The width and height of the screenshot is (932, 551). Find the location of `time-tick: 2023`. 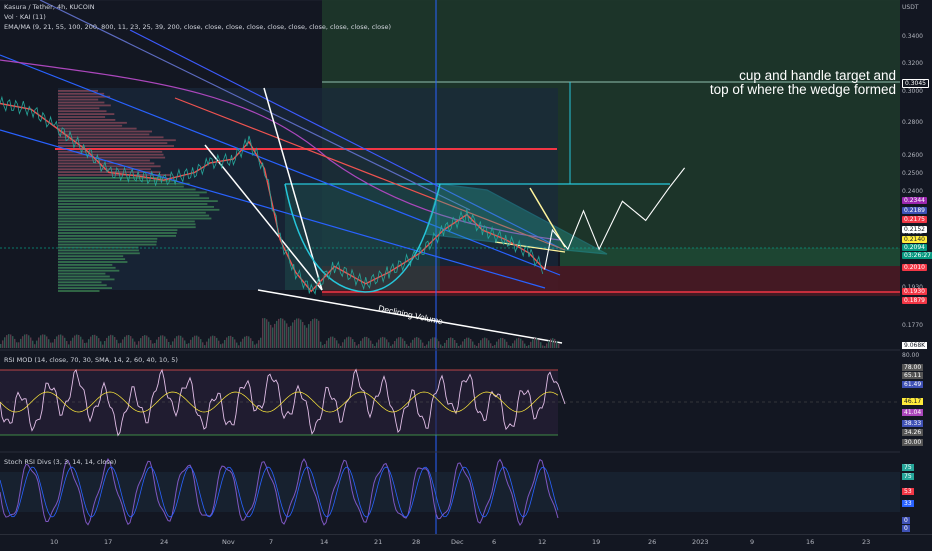

time-tick: 2023 is located at coordinates (700, 542).